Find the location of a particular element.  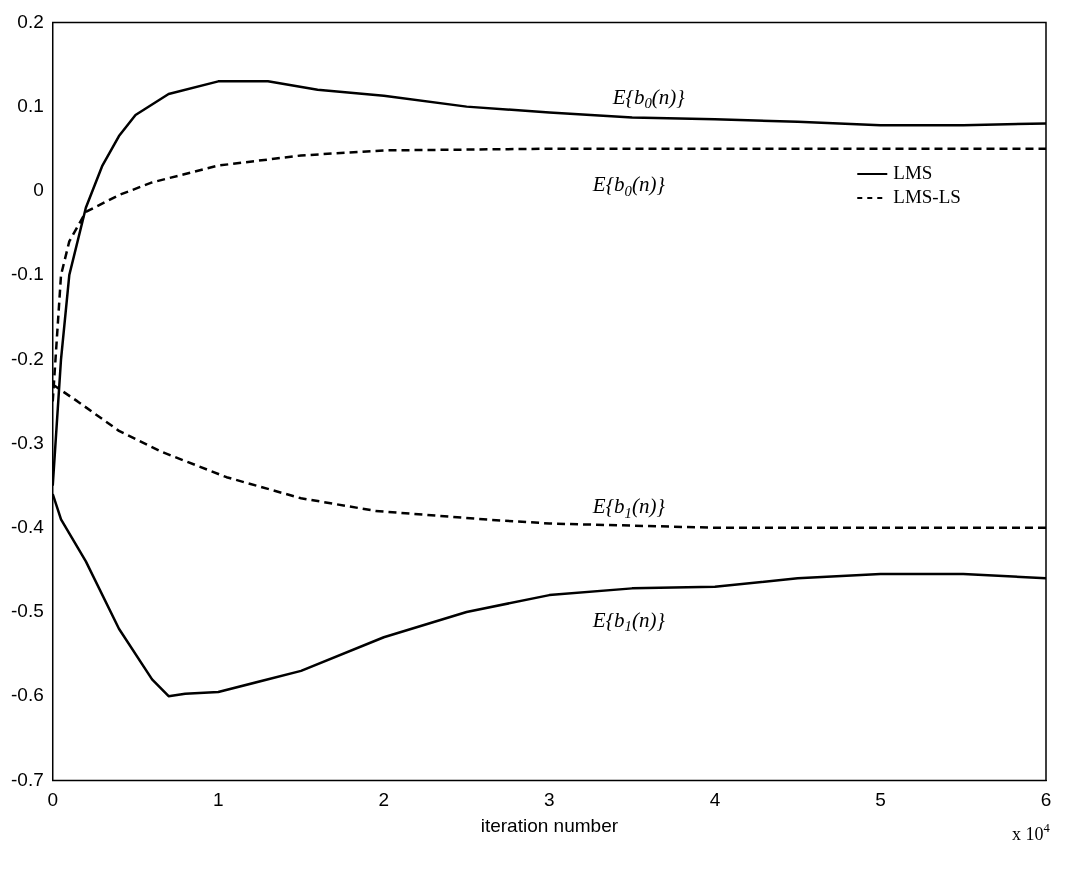

y-tick-label: -0.7 is located at coordinates (27, 779).